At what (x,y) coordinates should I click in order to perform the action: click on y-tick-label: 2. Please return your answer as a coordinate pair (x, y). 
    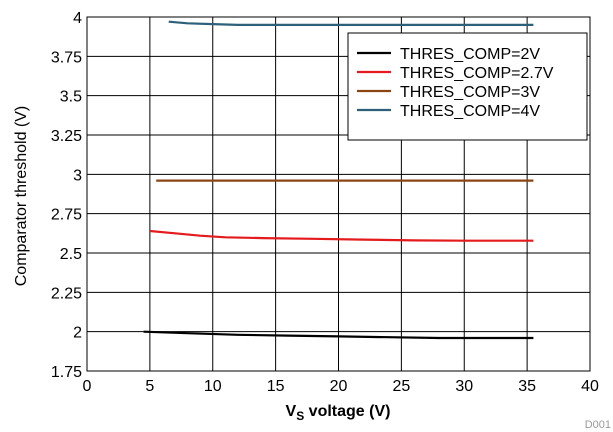
    Looking at the image, I should click on (77, 333).